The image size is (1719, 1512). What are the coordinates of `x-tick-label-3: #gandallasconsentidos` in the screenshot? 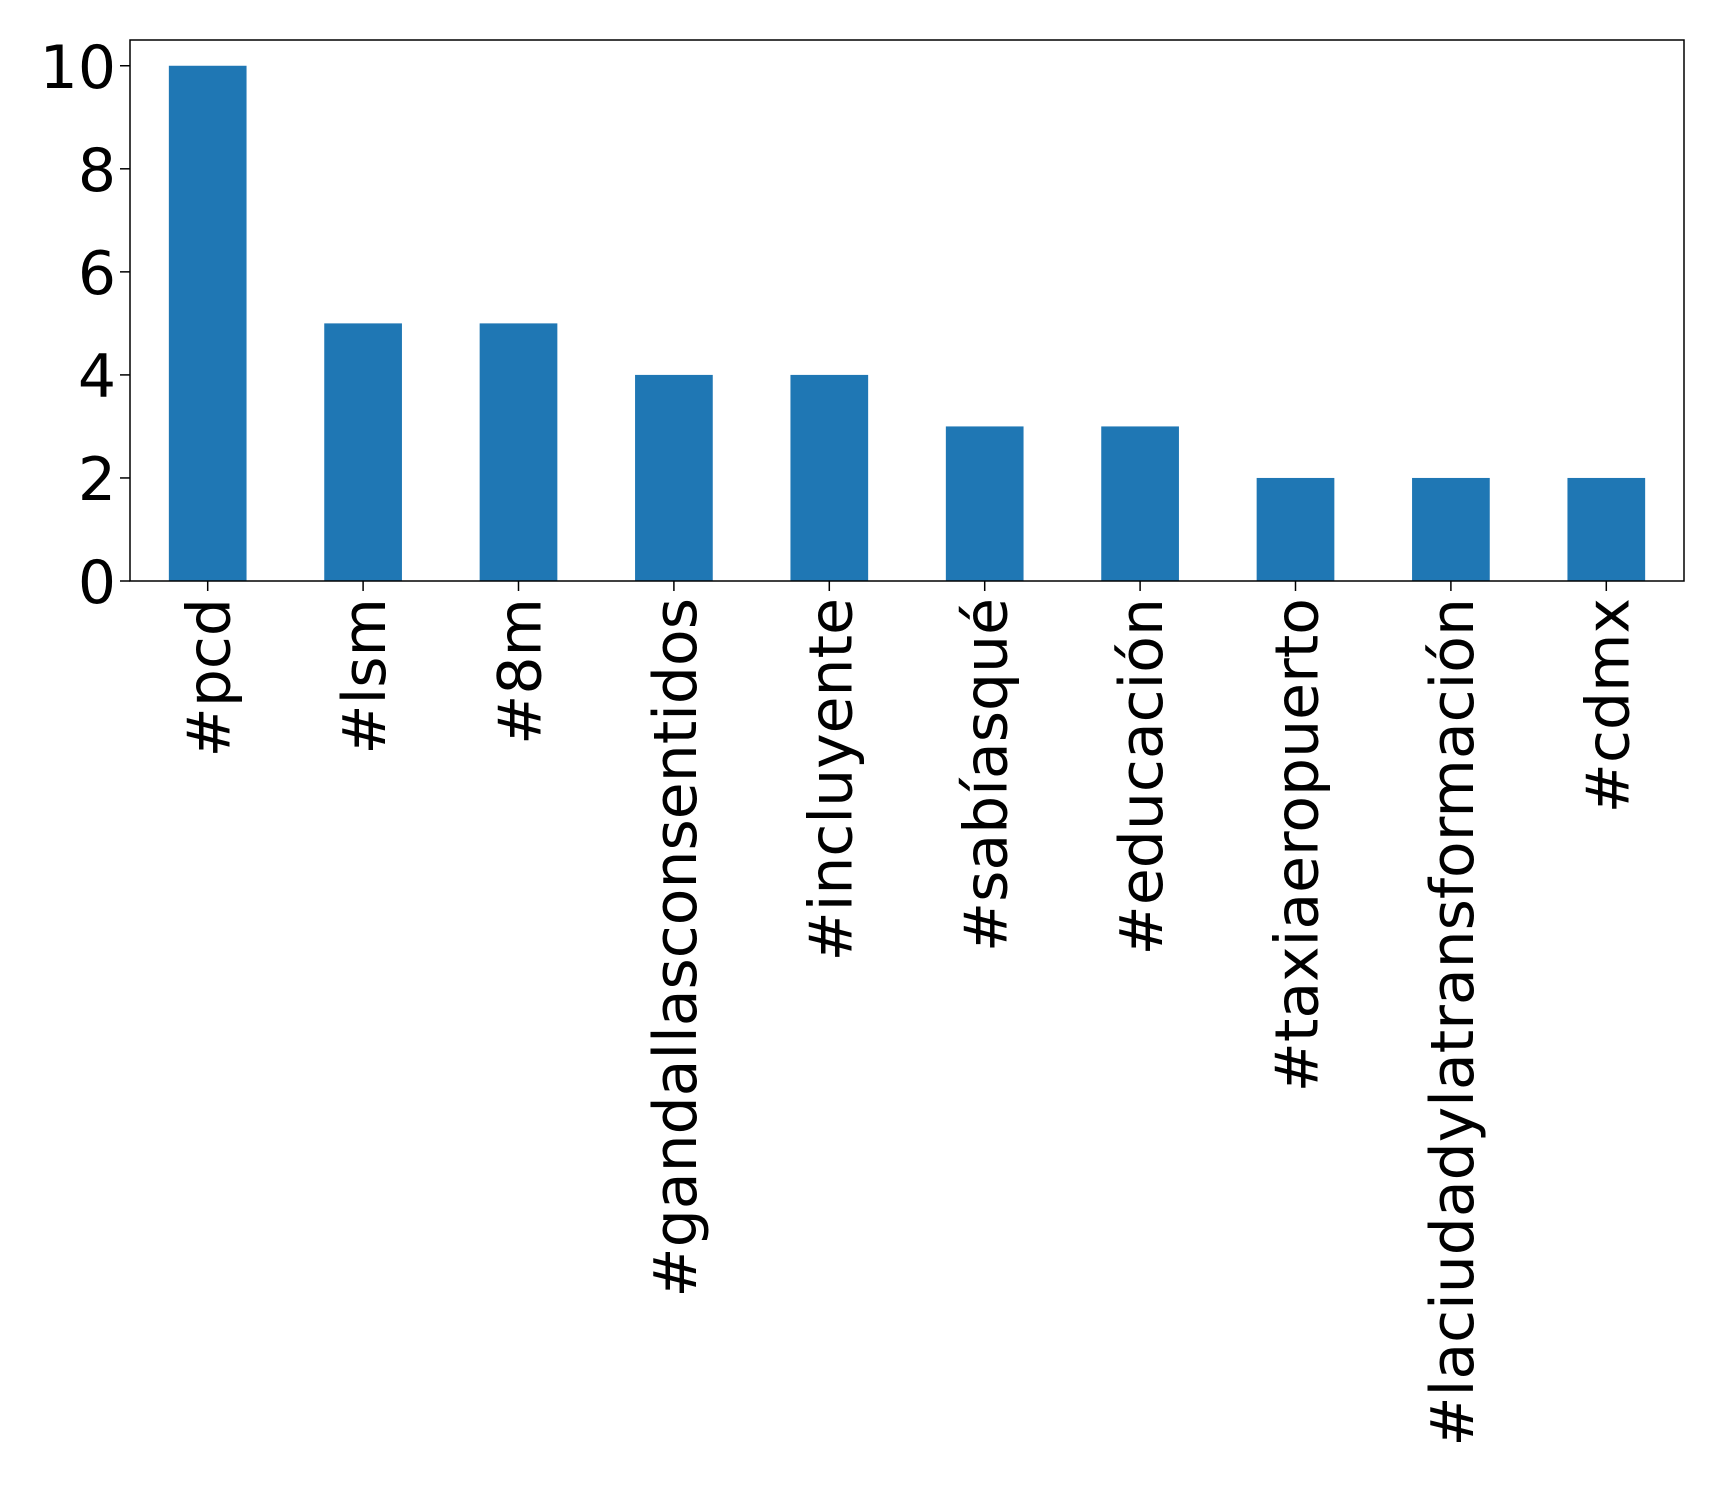 It's located at (676, 948).